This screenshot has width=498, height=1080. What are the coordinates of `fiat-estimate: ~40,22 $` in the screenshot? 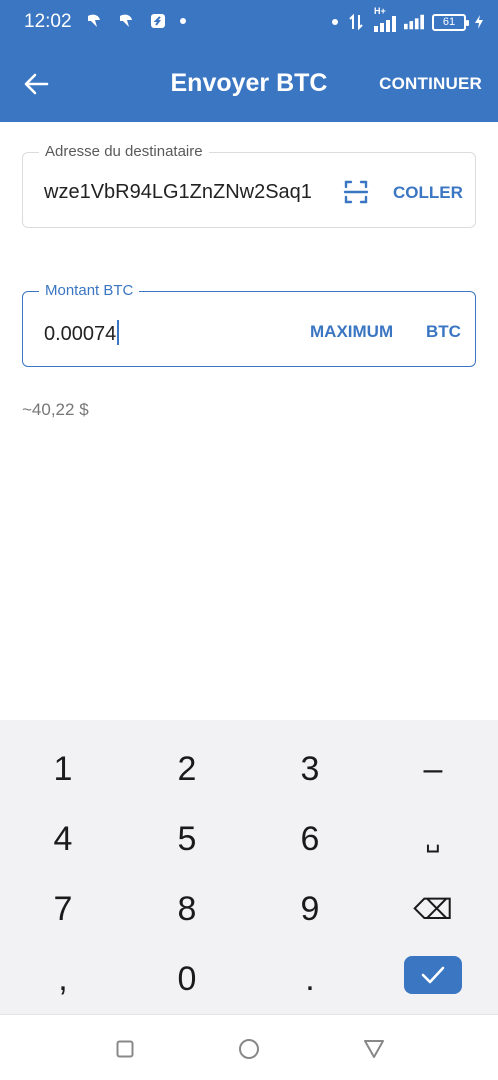 It's located at (55, 409).